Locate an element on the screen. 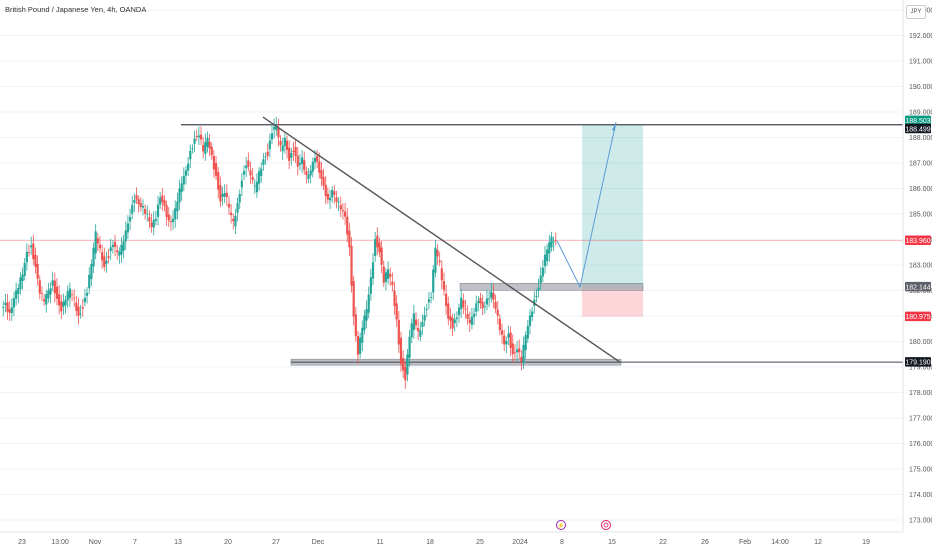 The width and height of the screenshot is (932, 550). x-tick-label: 15 is located at coordinates (612, 542).